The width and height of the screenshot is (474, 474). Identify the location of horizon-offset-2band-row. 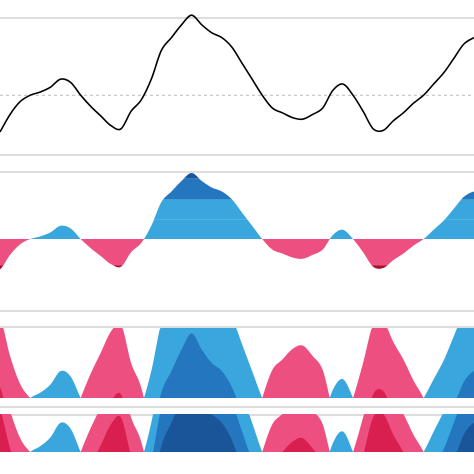
(237, 429).